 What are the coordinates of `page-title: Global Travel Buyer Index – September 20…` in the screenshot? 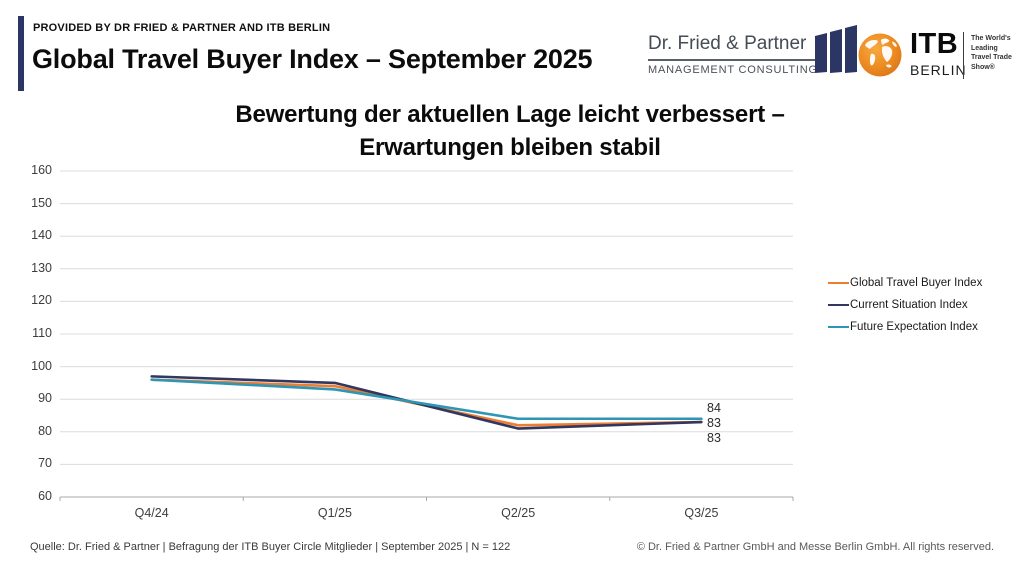 It's located at (312, 59).